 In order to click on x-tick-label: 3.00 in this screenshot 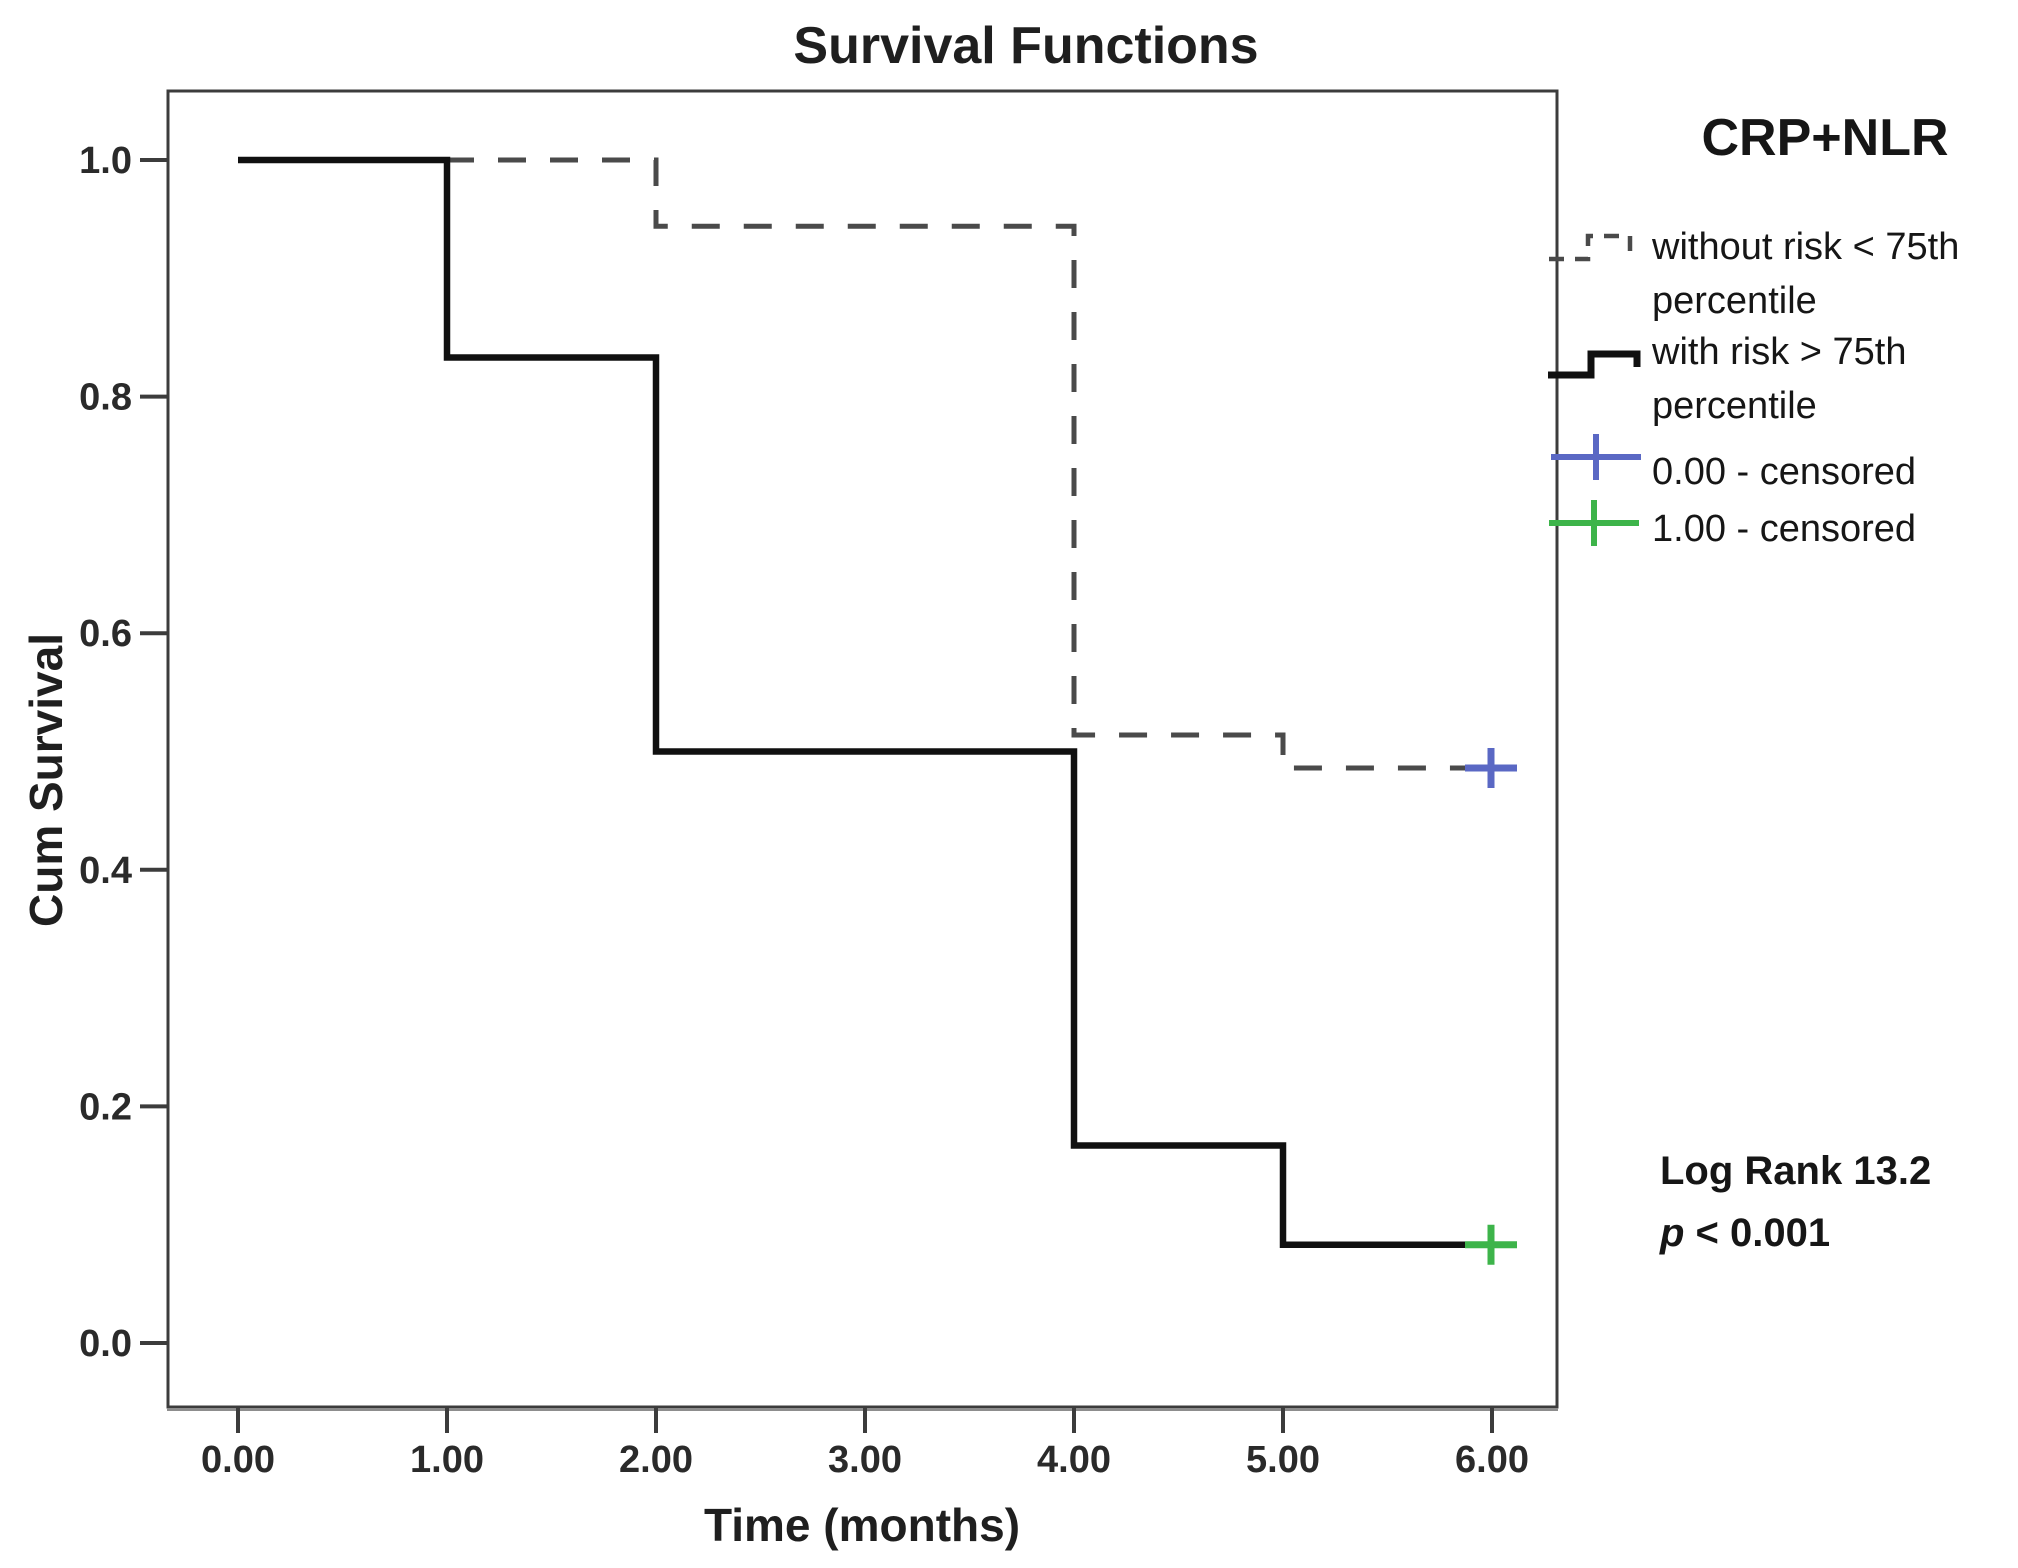, I will do `click(865, 1460)`.